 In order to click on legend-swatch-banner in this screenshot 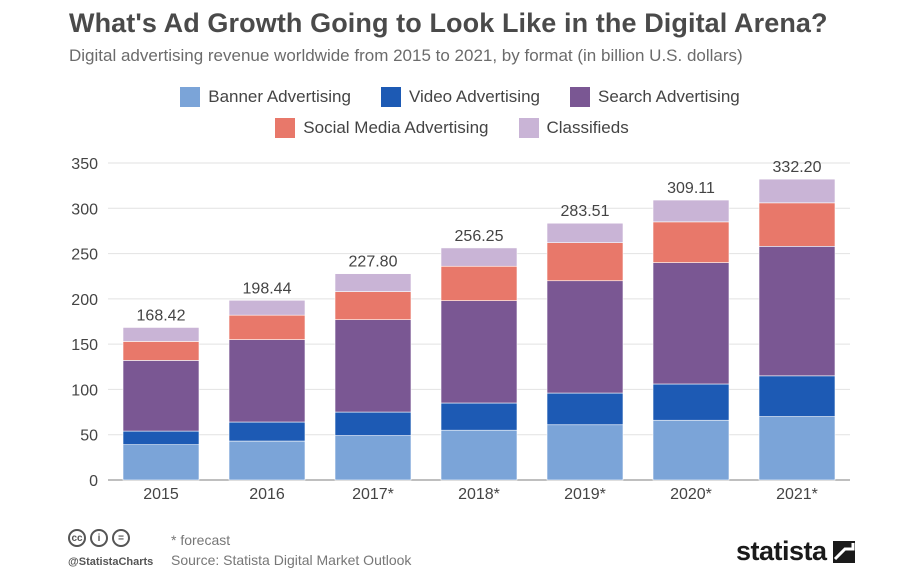, I will do `click(190, 97)`.